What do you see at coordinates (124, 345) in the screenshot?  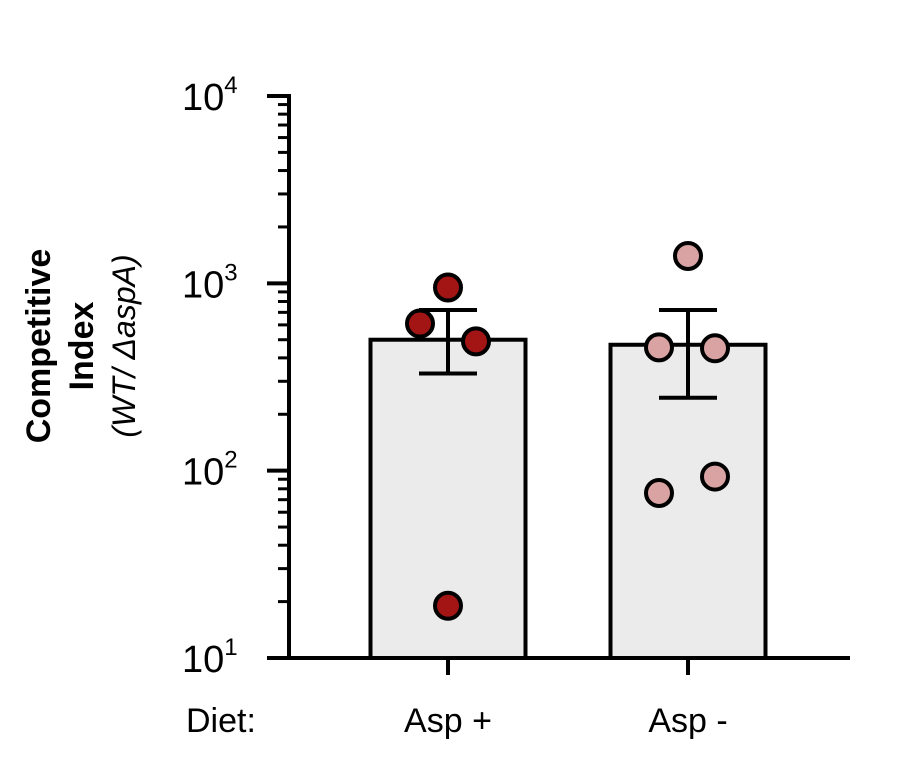 I see `y-axis-title-line3: (WT/ ΔaspA)` at bounding box center [124, 345].